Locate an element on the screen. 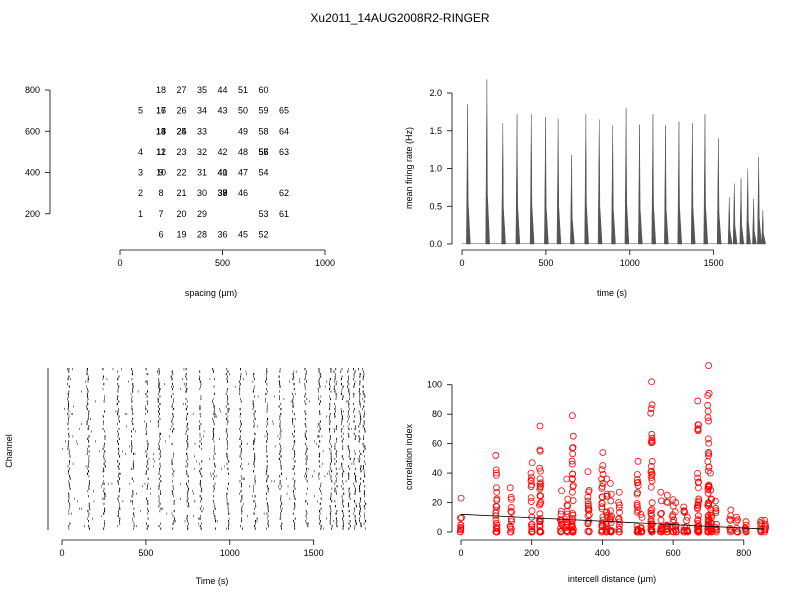 The width and height of the screenshot is (800, 600). electrode-label: 6 is located at coordinates (160, 234).